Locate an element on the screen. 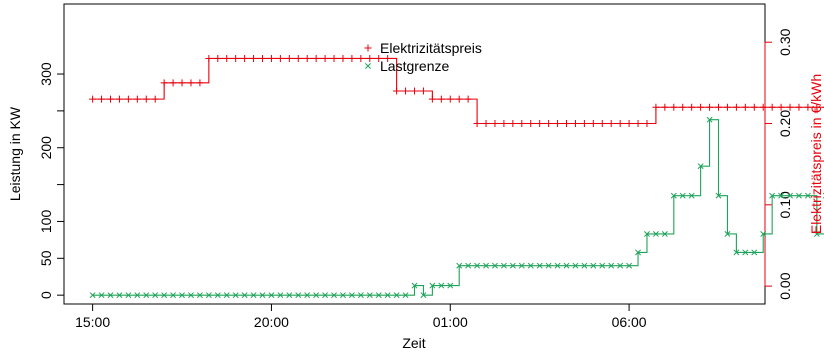  y-right-axis: 0.00 0.10 0.20 0.30 is located at coordinates (778, 164).